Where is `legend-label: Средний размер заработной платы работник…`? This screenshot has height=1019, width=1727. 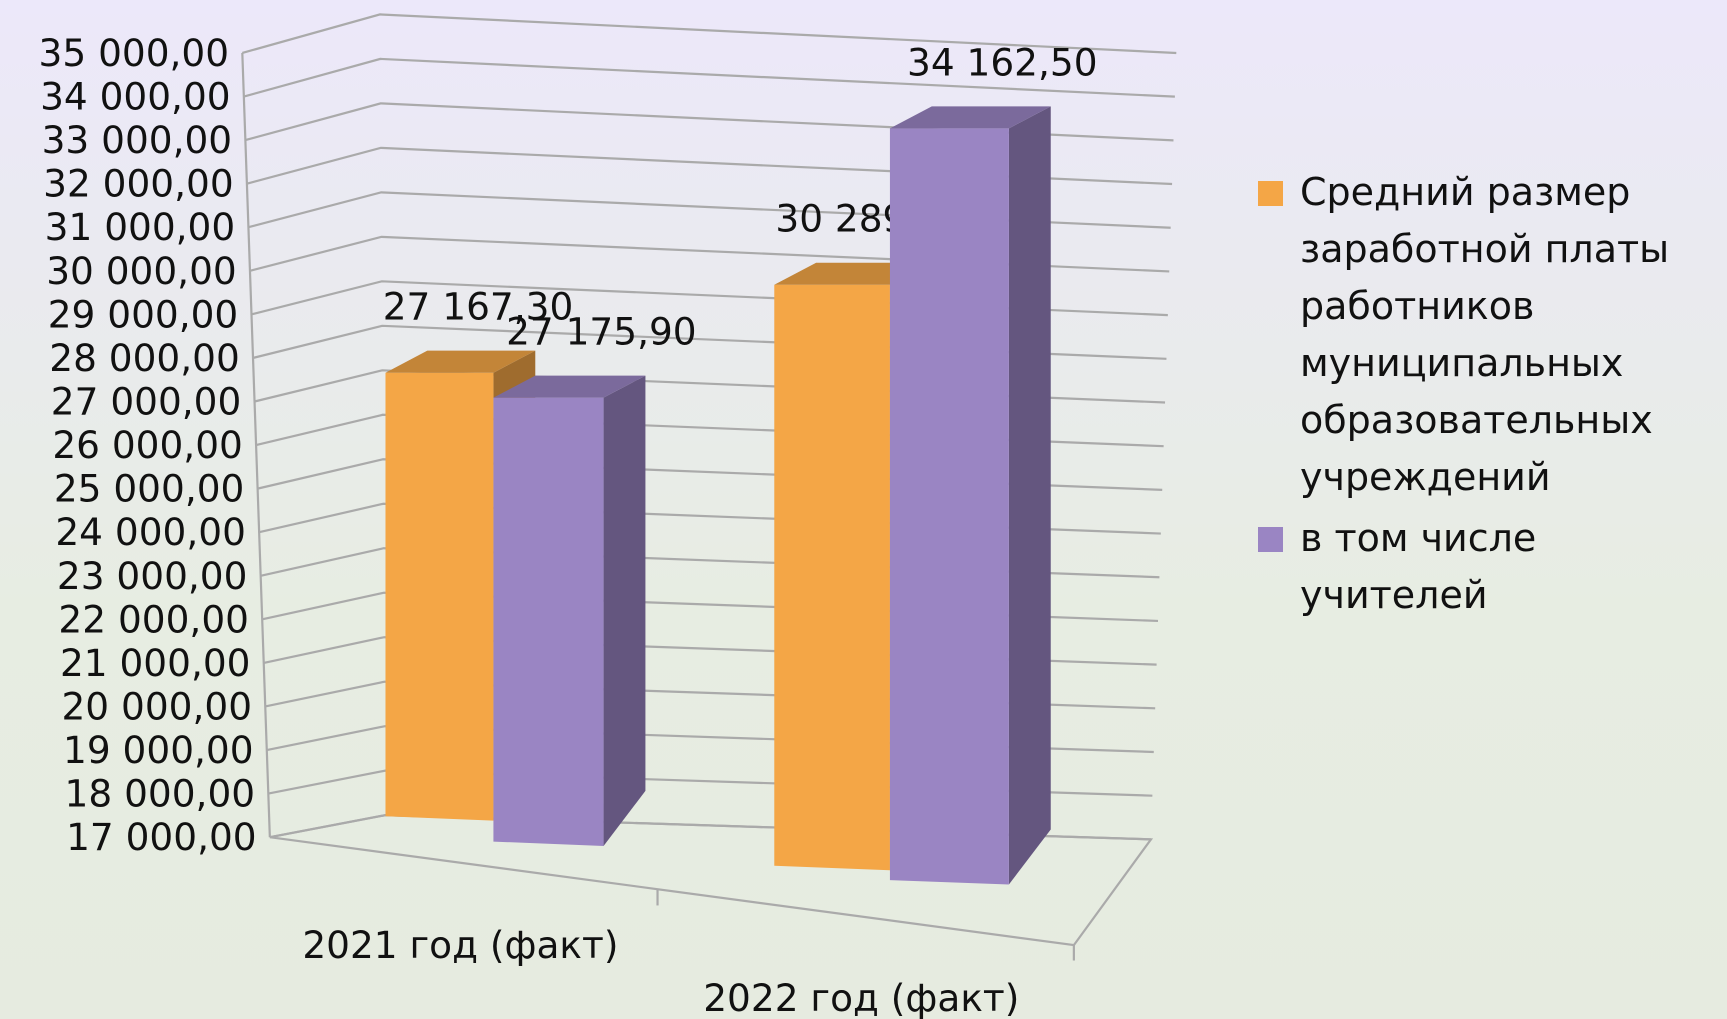 legend-label: Средний размер заработной платы работник… is located at coordinates (1485, 334).